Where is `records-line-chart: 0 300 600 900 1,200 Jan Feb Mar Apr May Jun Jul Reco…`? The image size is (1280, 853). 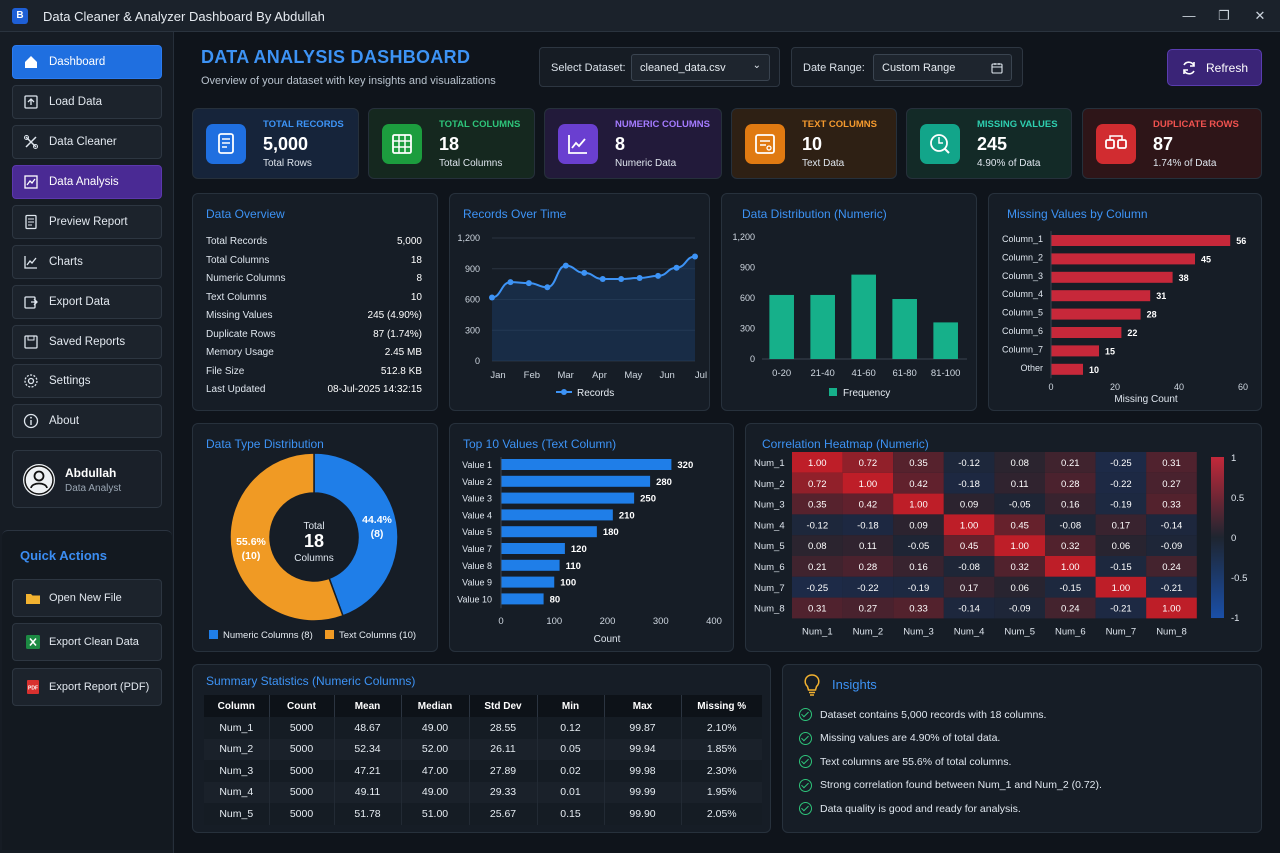
records-line-chart: 0 300 600 900 1,200 Jan Feb Mar Apr May Jun Jul Reco… is located at coordinates (582, 316).